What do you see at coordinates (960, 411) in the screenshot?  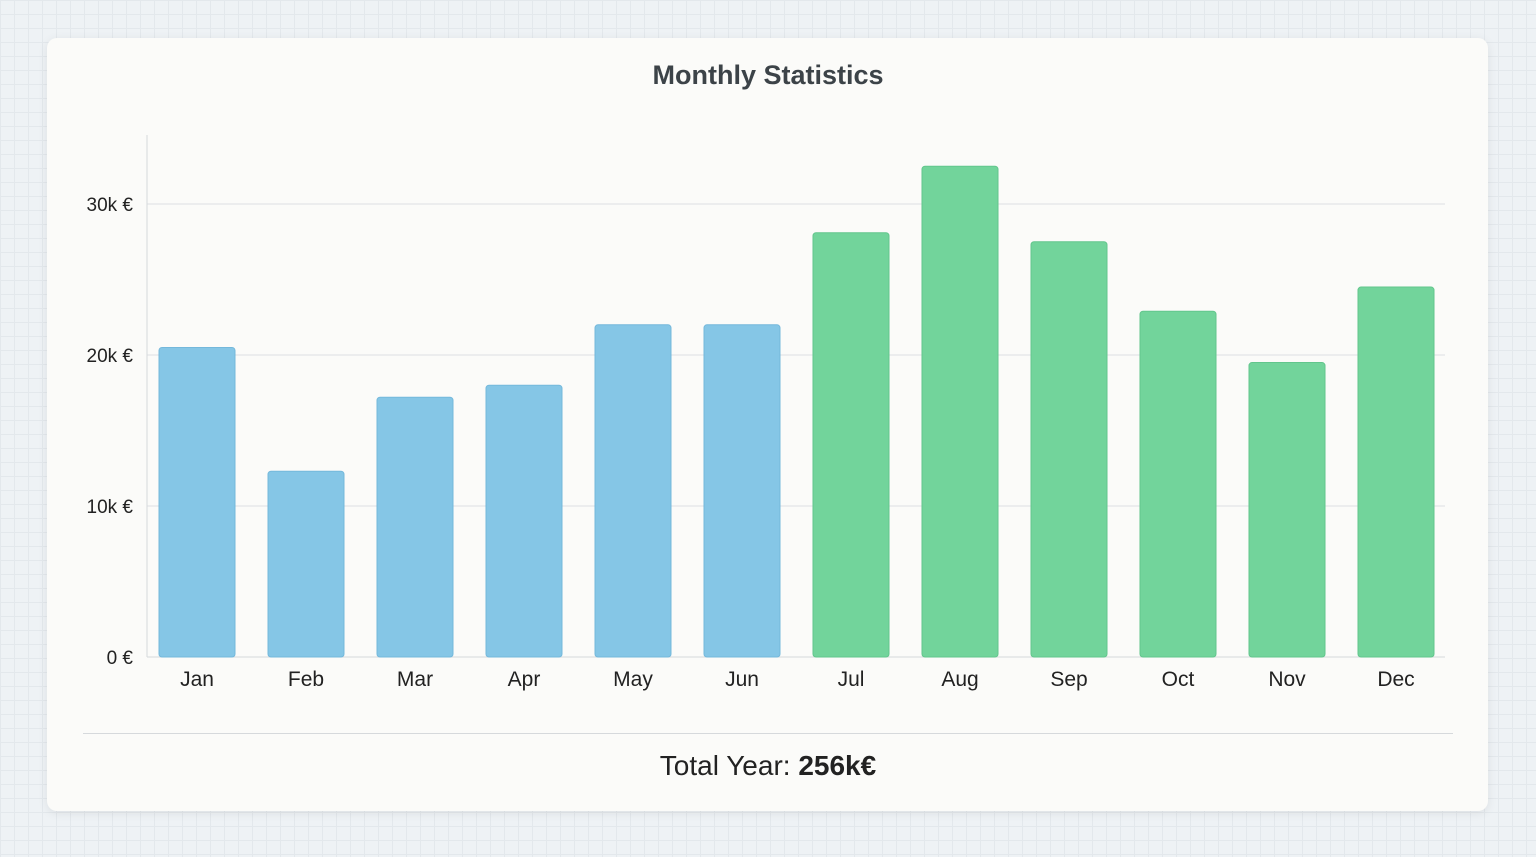 I see `bar-aug` at bounding box center [960, 411].